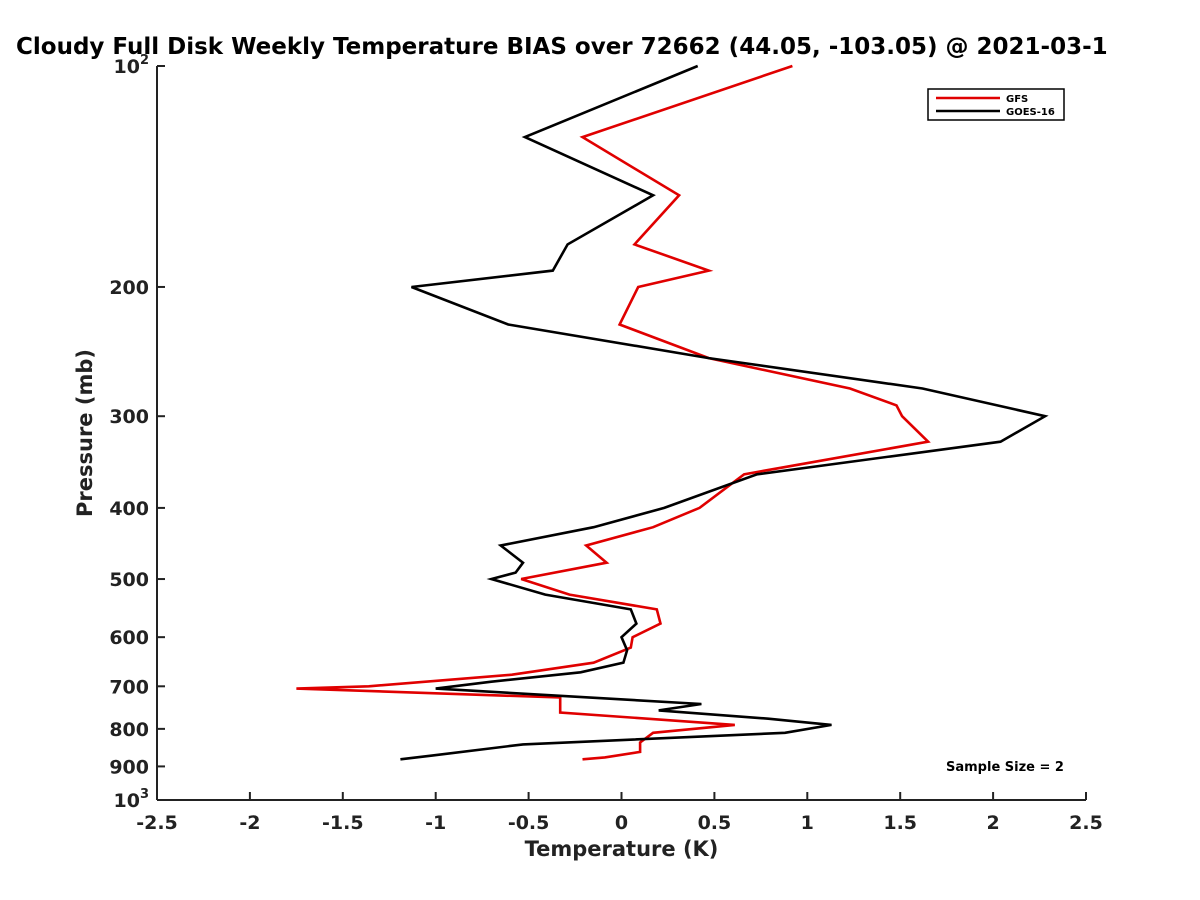 The width and height of the screenshot is (1200, 900). I want to click on y-tick-label: 700, so click(129, 687).